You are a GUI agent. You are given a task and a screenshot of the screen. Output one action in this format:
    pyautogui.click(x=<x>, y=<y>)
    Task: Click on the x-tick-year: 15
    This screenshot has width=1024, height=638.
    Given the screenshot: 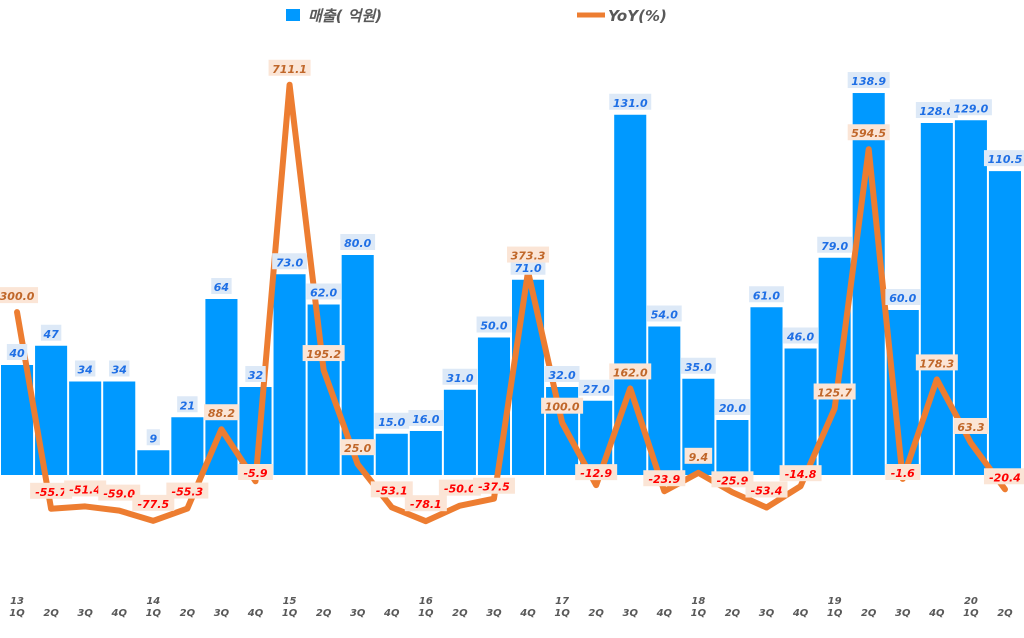 What is the action you would take?
    pyautogui.click(x=290, y=601)
    